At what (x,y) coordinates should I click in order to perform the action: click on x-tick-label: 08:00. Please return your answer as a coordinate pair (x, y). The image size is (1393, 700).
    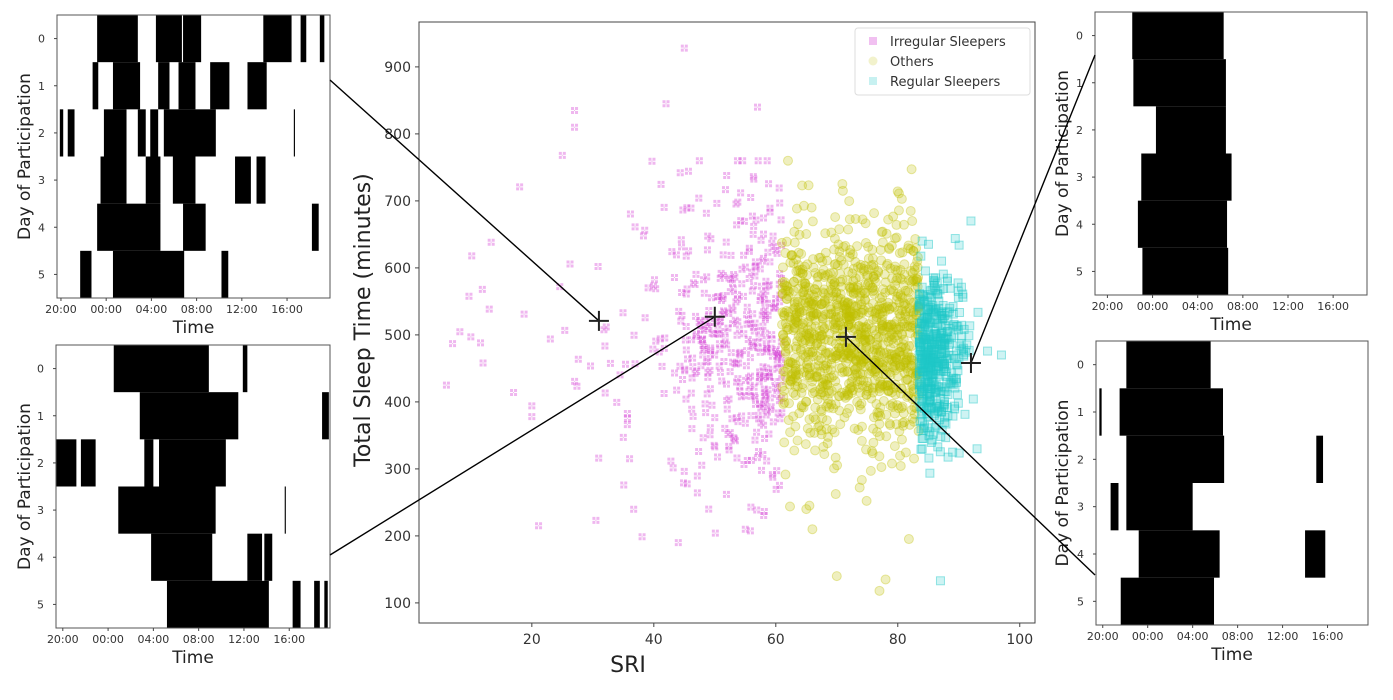
    Looking at the image, I should click on (1243, 306).